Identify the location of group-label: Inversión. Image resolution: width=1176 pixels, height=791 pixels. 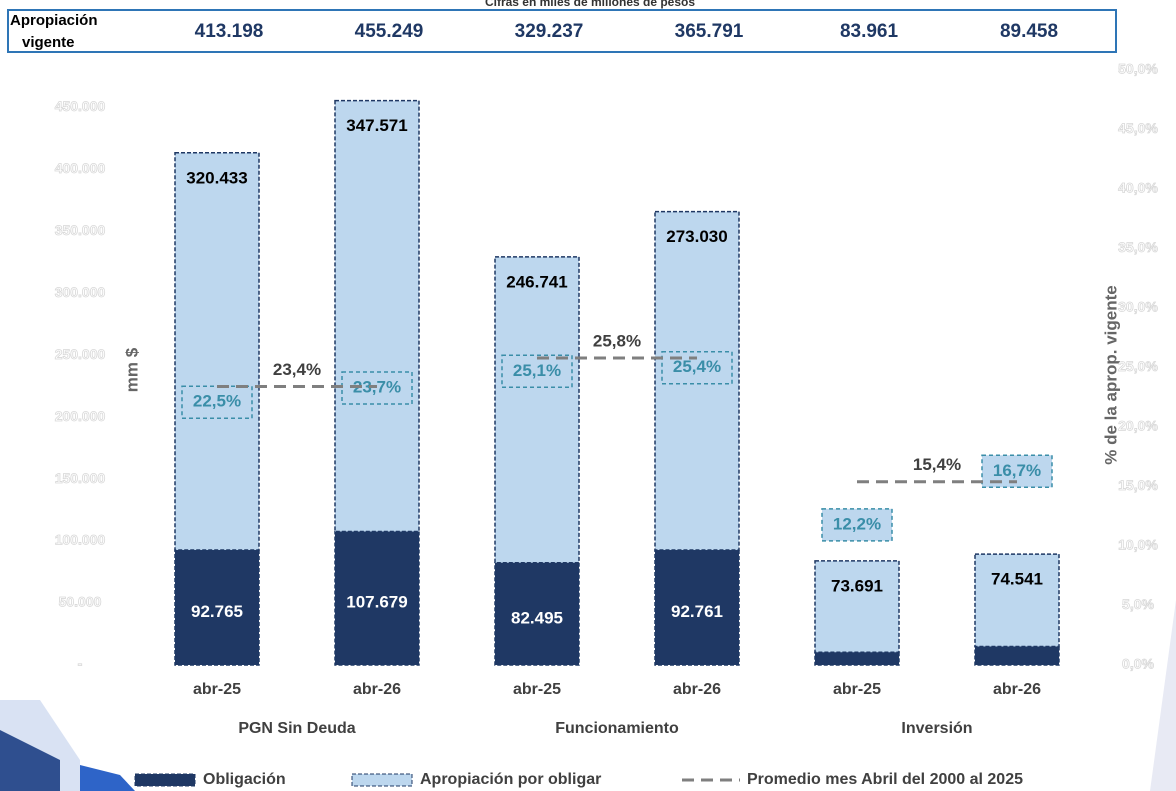
(936, 728).